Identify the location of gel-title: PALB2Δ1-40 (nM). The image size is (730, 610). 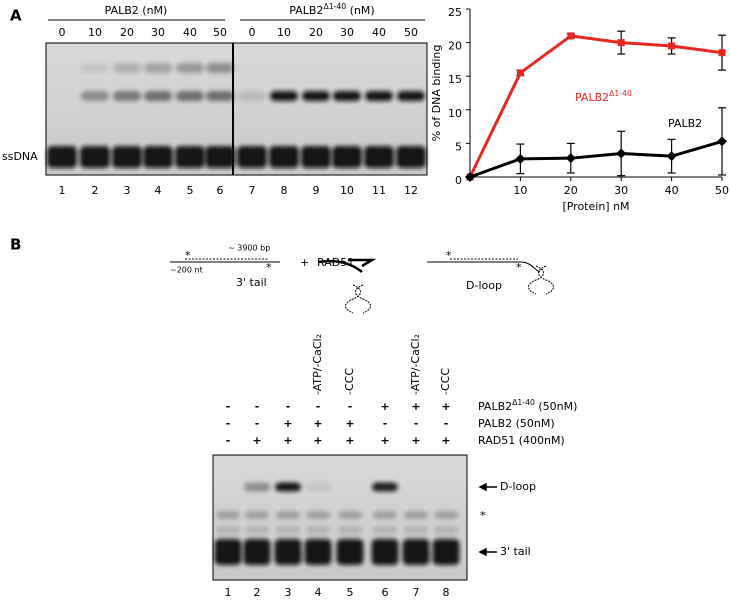
(331, 10).